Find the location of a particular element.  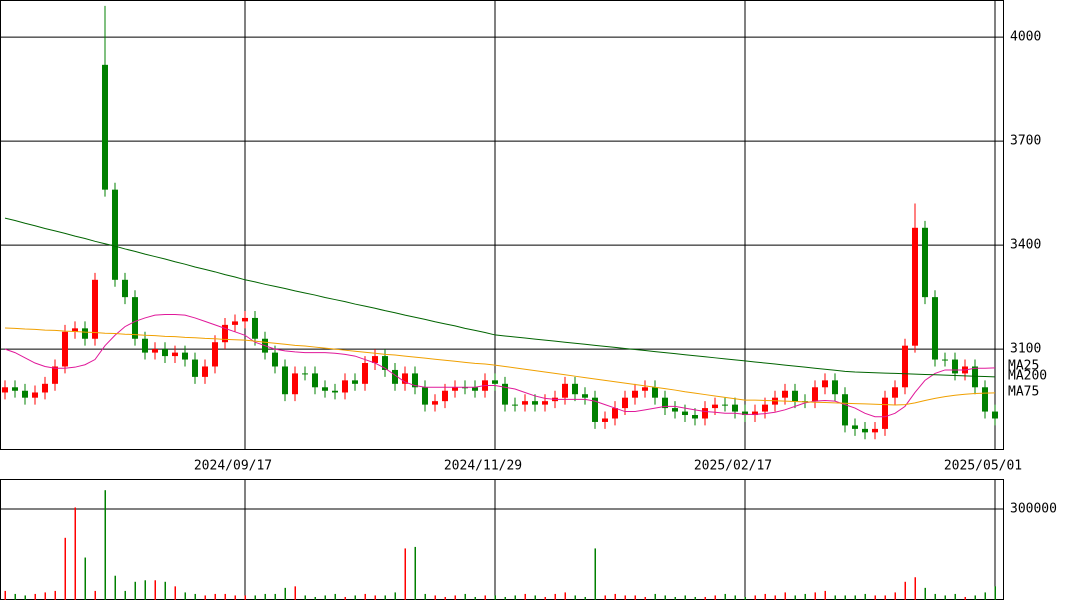

x-tick-label: 2025/02/17 is located at coordinates (733, 466).